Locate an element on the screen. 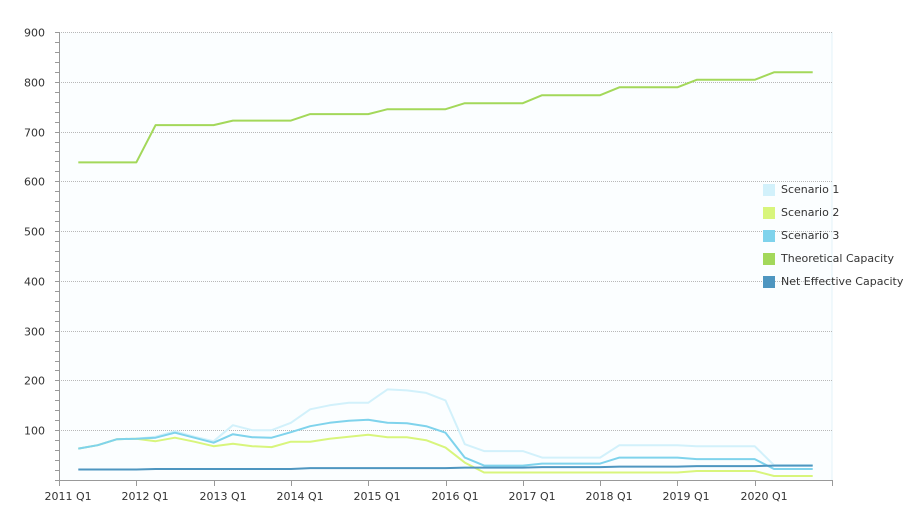 The width and height of the screenshot is (909, 507). x-tick-label: 2011 Q1 is located at coordinates (68, 496).